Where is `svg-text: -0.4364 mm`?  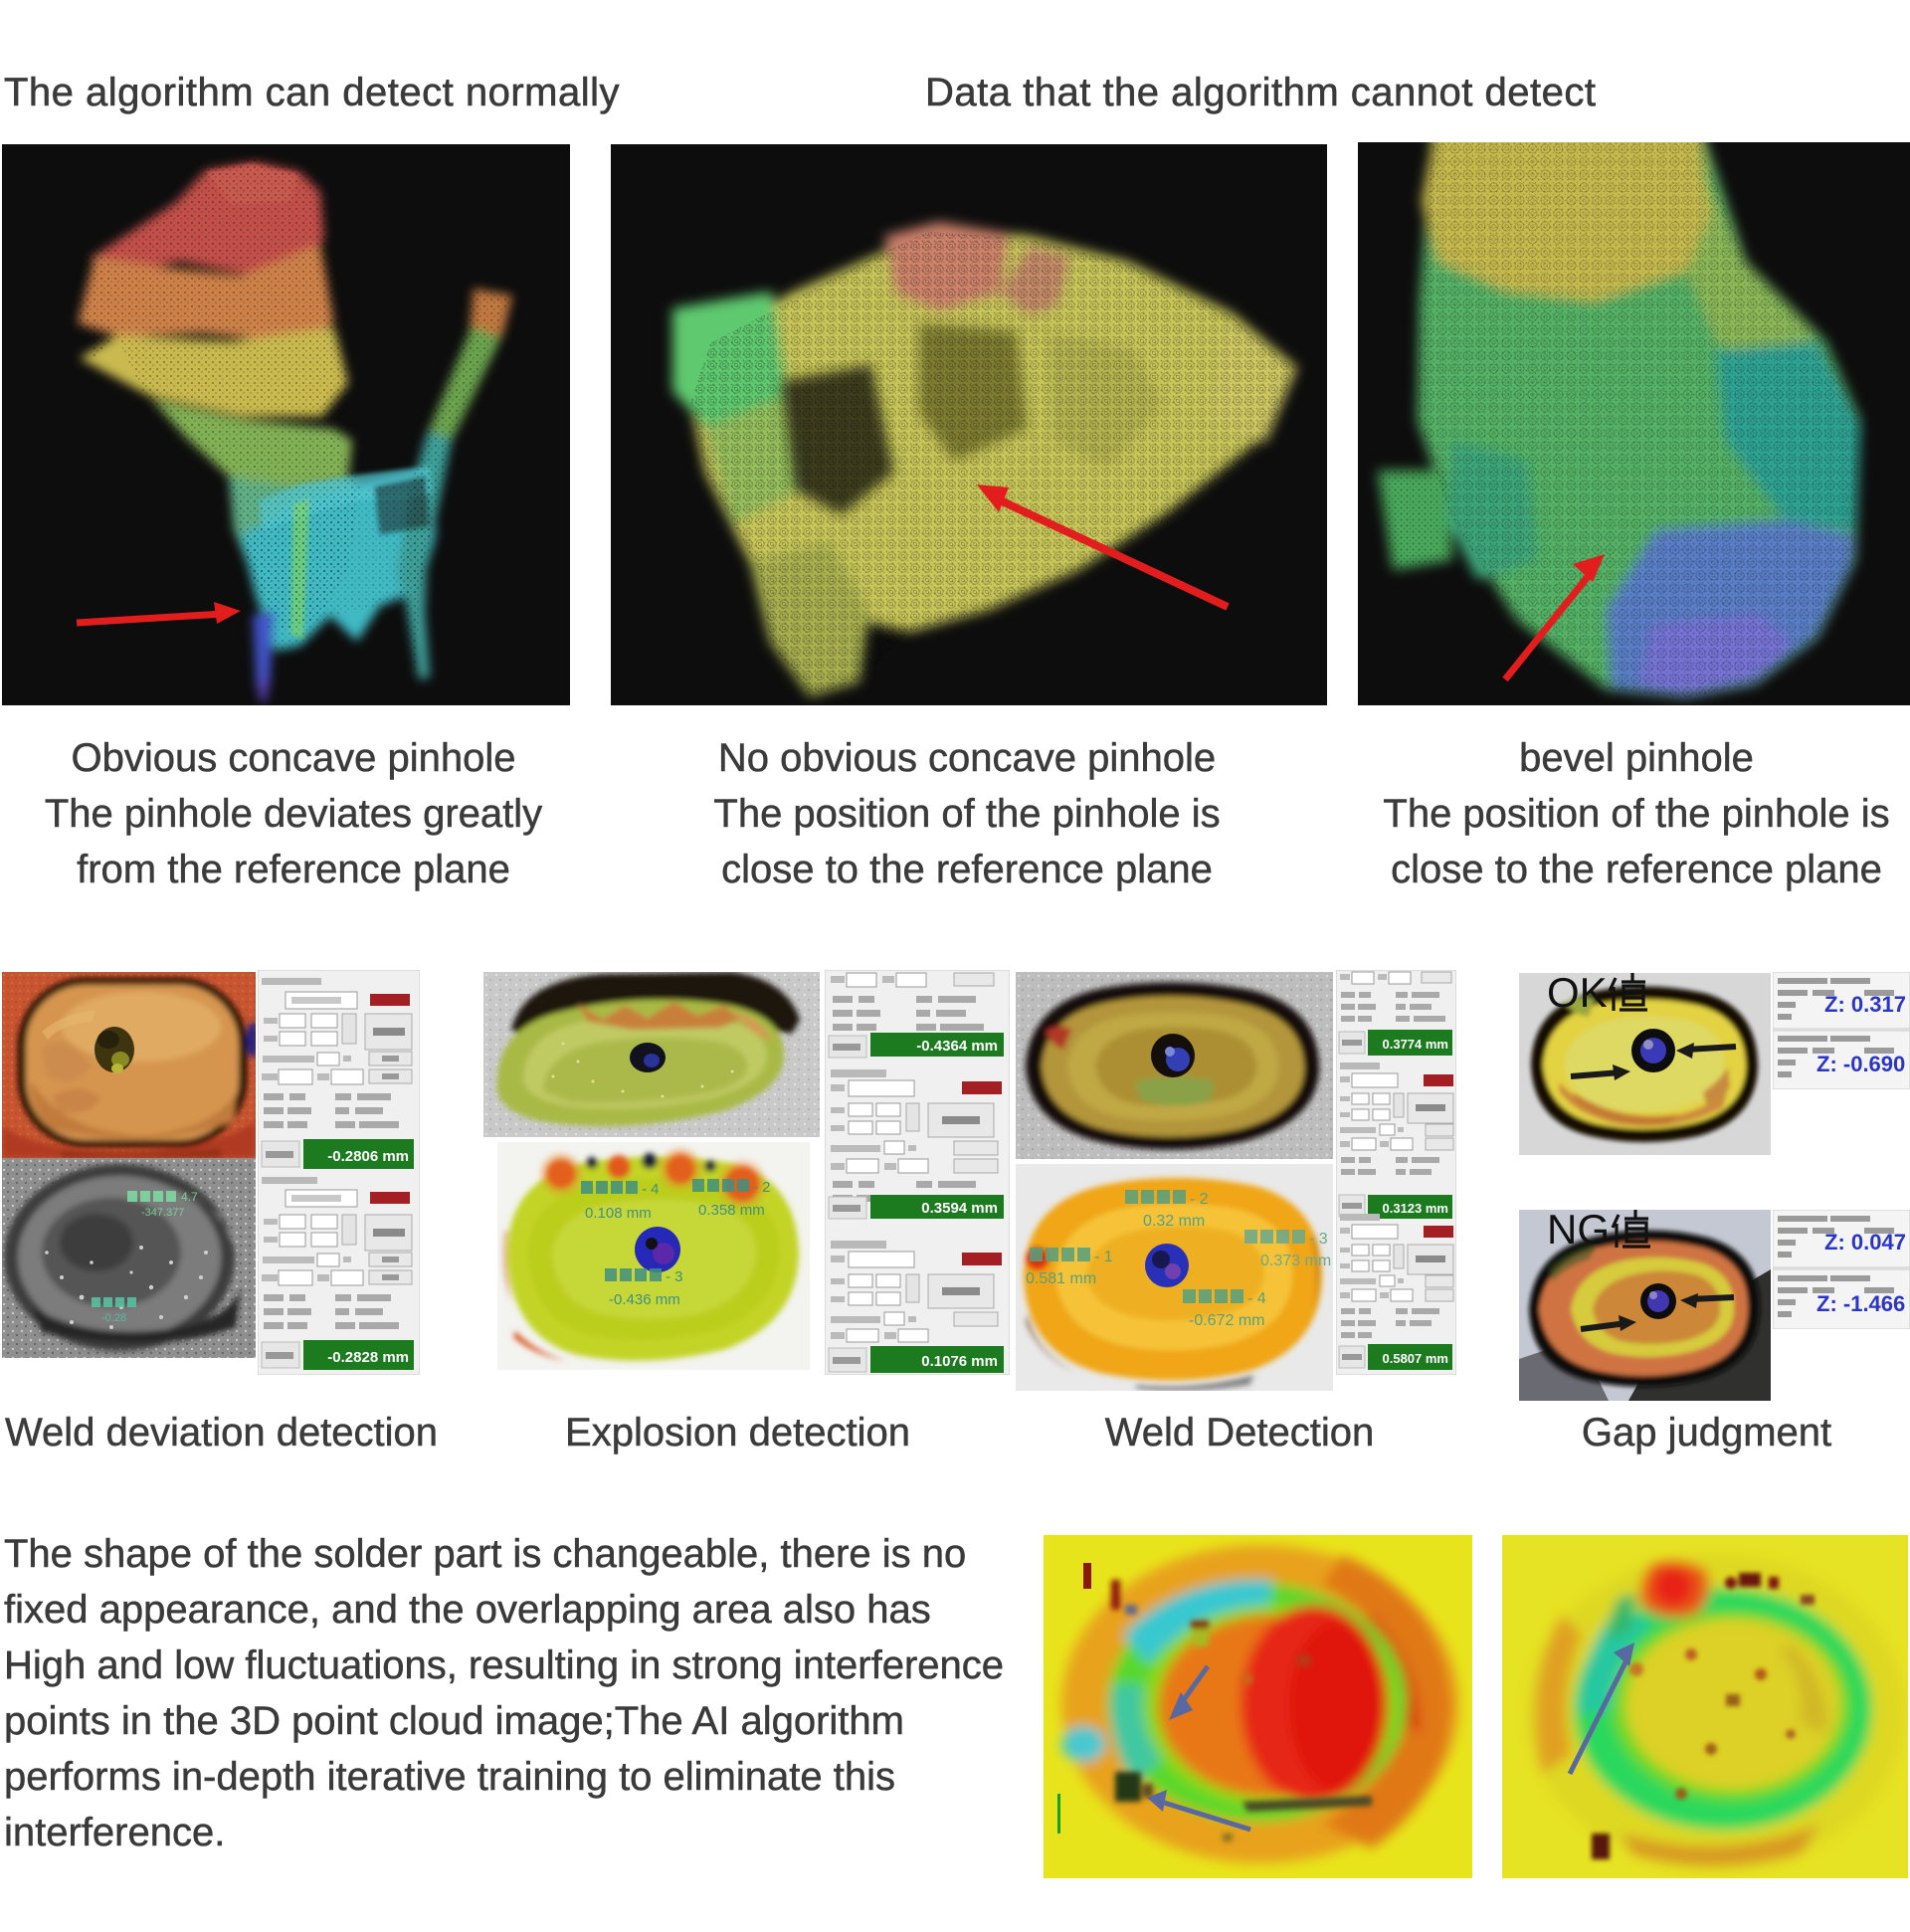 svg-text: -0.4364 mm is located at coordinates (957, 1046).